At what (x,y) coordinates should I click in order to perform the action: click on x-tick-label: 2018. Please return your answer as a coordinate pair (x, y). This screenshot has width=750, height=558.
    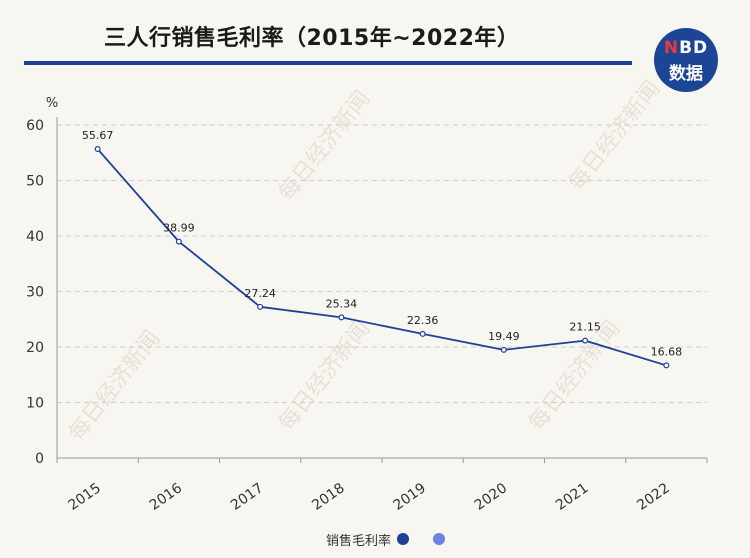
    Looking at the image, I should click on (328, 497).